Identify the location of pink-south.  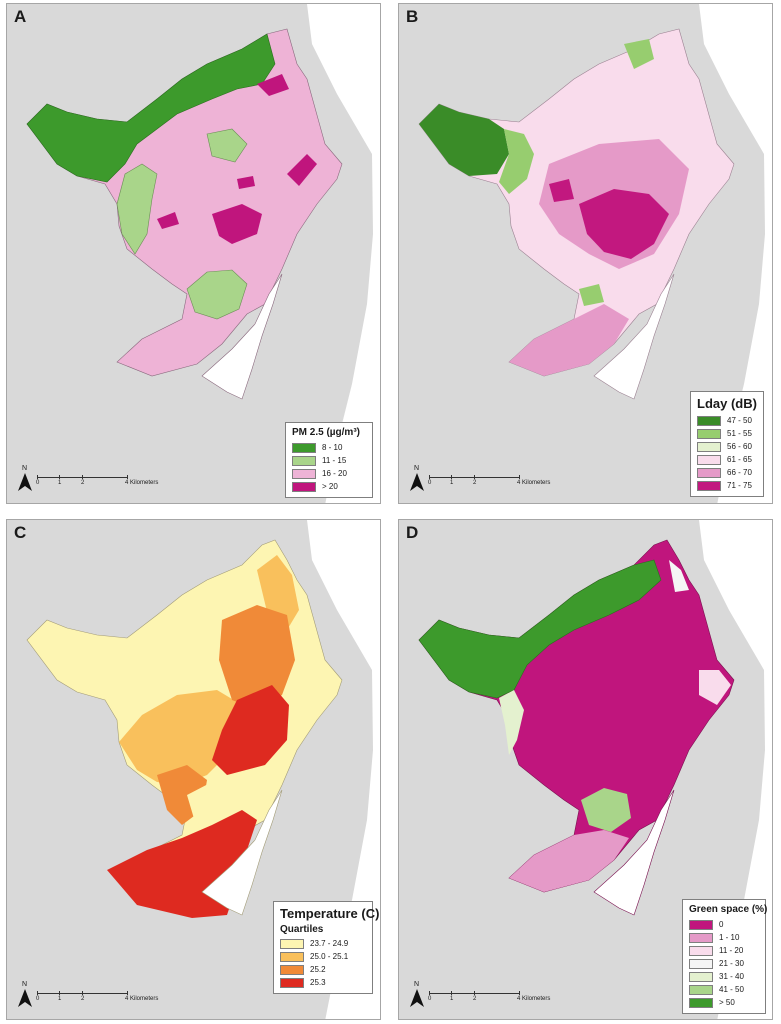
(569, 861).